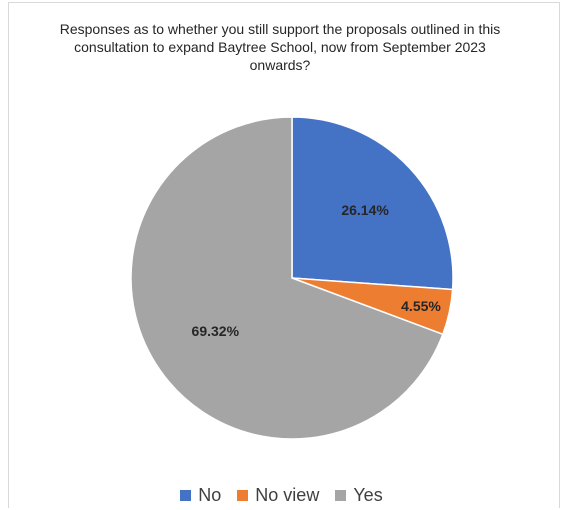 This screenshot has width=563, height=510. Describe the element at coordinates (365, 210) in the screenshot. I see `data-label-no: 26.14%` at that location.